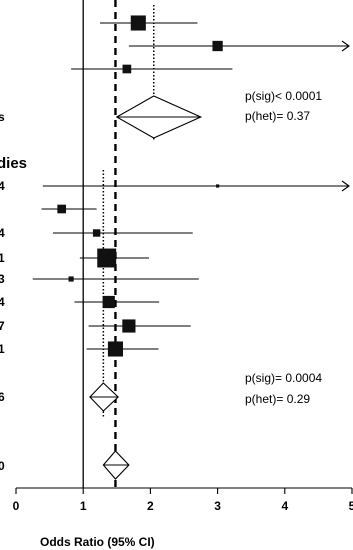 This screenshot has height=550, width=353. What do you see at coordinates (217, 46) in the screenshot?
I see `point-estimate-g1-s2` at bounding box center [217, 46].